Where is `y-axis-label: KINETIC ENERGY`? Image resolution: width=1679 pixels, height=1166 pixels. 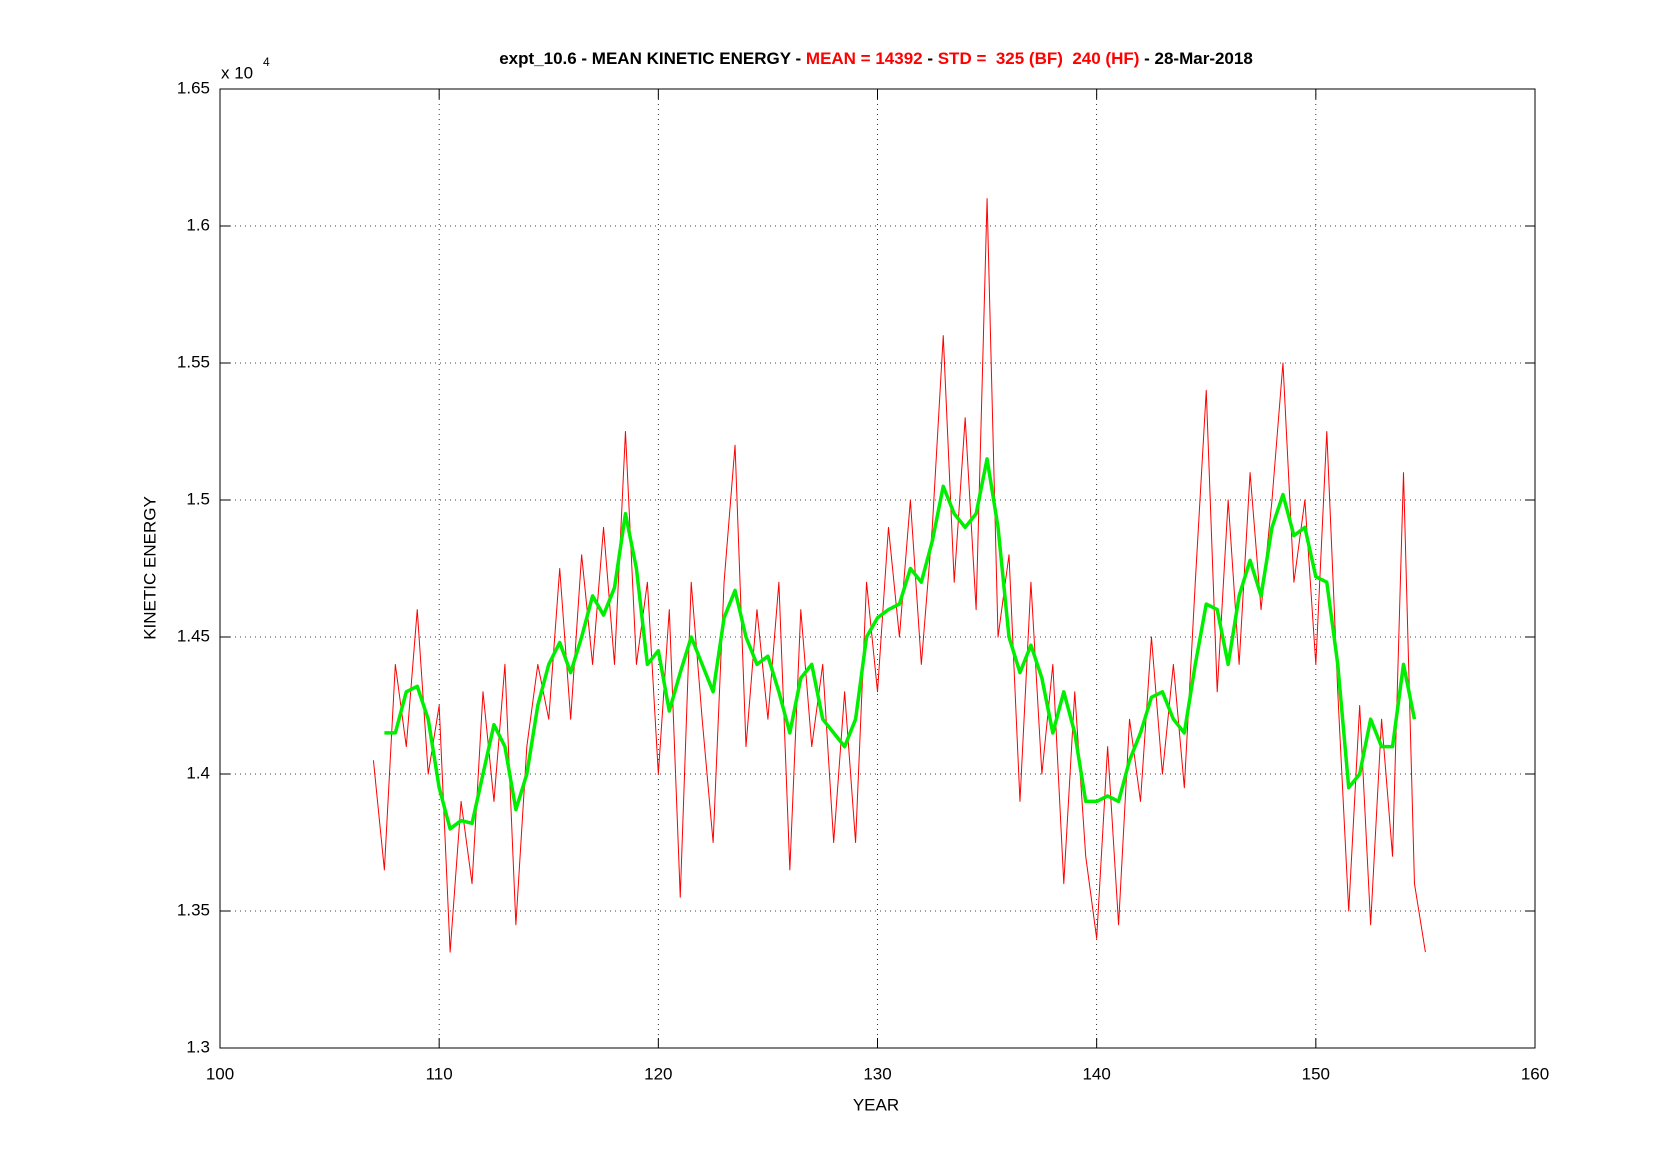 y-axis-label: KINETIC ENERGY is located at coordinates (149, 568).